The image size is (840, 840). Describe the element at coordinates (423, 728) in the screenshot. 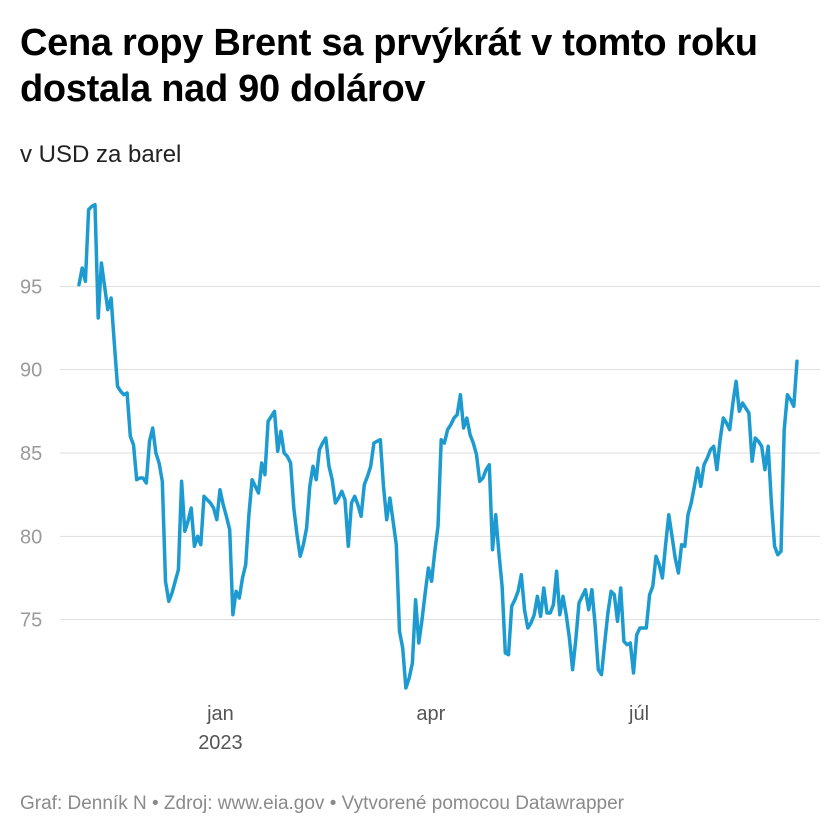

I see `x-tick-labels: jan 2023 apr júl` at that location.